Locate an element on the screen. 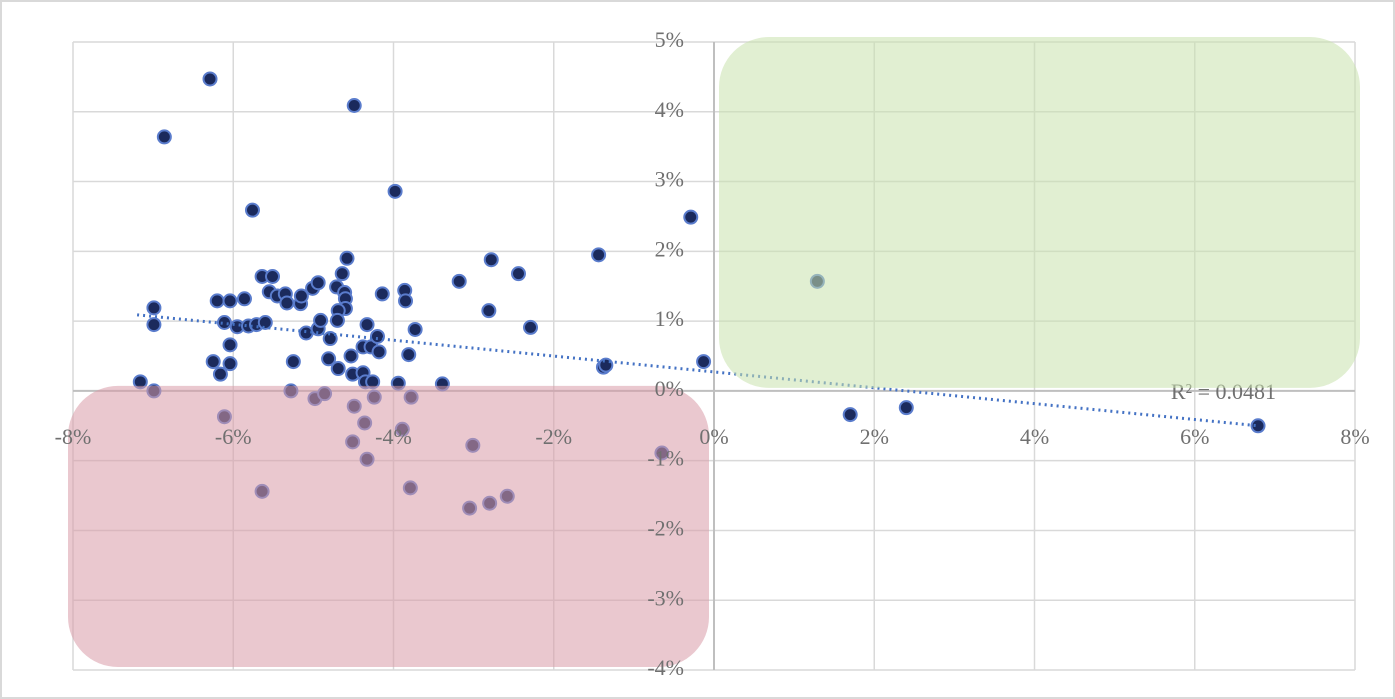 The image size is (1395, 699). x-tick-label: -8% is located at coordinates (73, 436).